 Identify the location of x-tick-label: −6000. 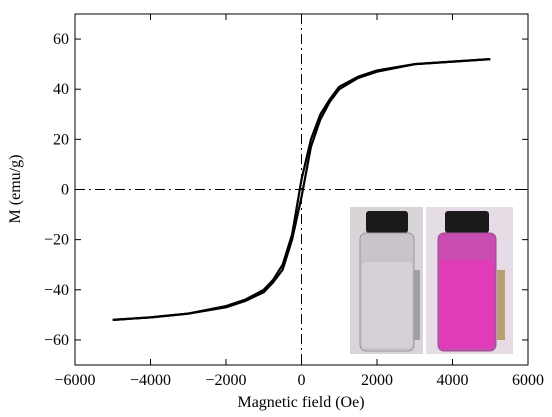
(74, 380).